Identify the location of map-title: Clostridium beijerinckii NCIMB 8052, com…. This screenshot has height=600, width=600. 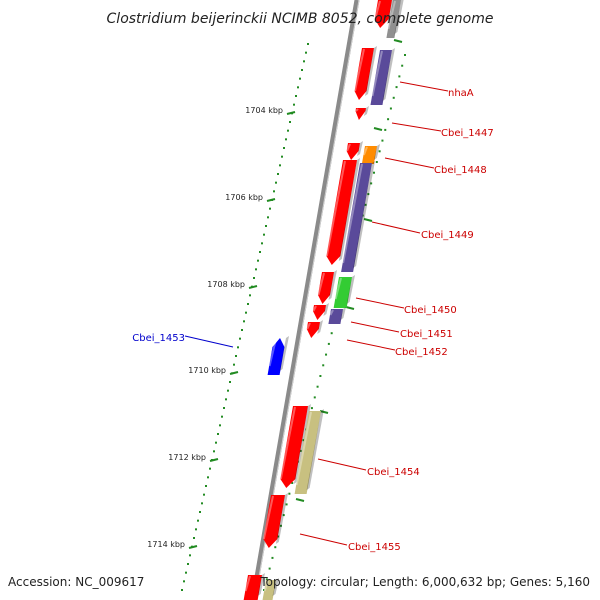
(300, 19).